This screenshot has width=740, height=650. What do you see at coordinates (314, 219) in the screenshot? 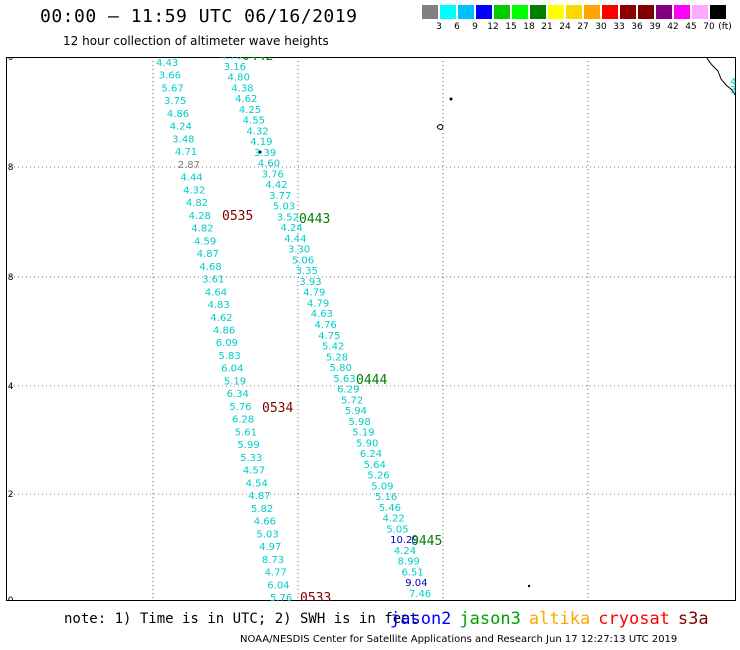
I see `pass-time-label: 0443` at bounding box center [314, 219].